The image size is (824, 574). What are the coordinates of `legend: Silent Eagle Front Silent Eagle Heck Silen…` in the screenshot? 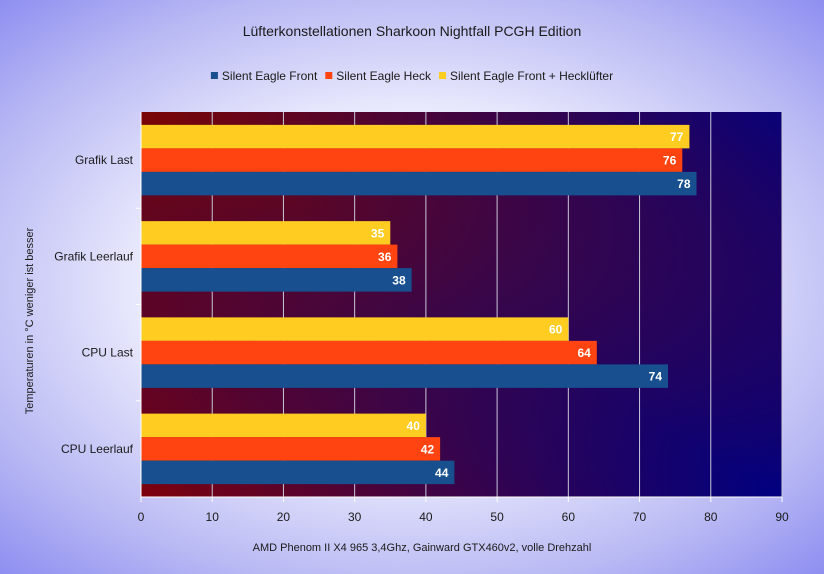 It's located at (411, 76).